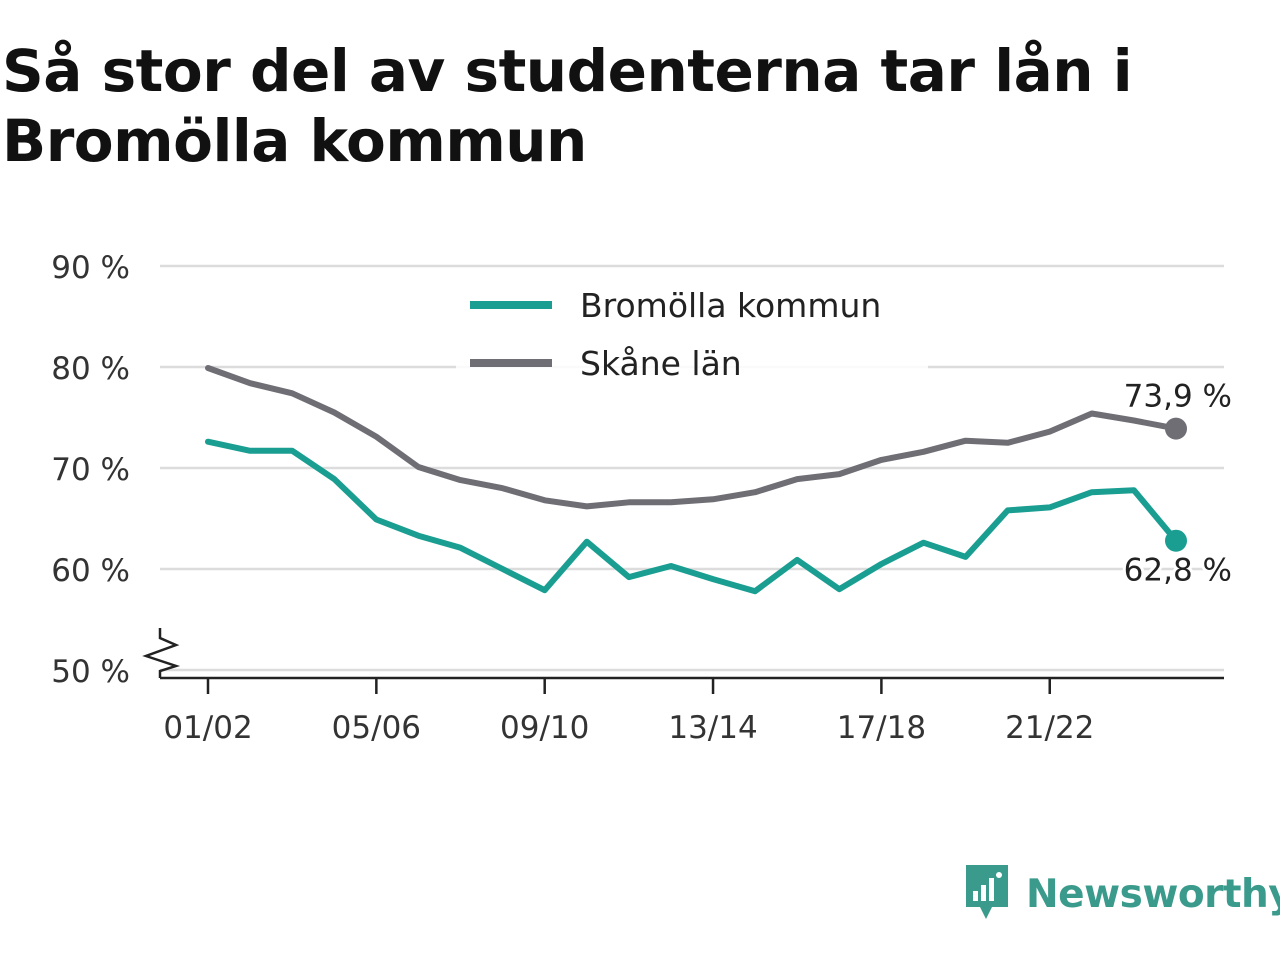  I want to click on end-value-label: 62,8 %, so click(1178, 571).